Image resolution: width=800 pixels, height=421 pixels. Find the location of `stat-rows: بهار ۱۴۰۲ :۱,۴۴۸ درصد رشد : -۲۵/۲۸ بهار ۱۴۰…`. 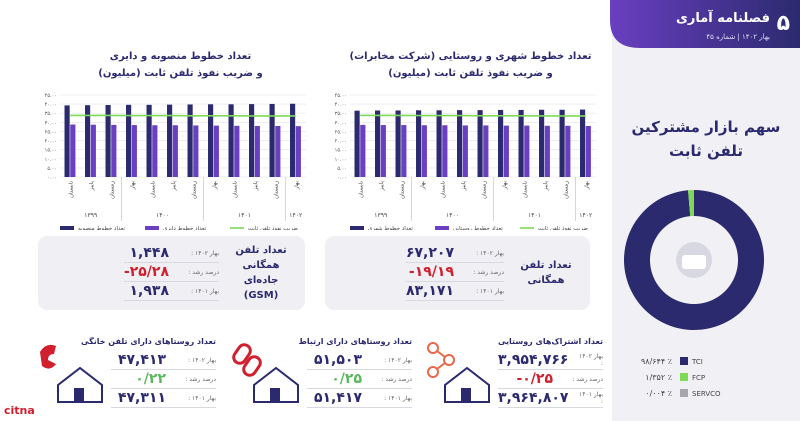

stat-rows: بهار ۱۴۰۲ :۱,۴۴۸ درصد رشد : -۲۵/۲۸ بهار ۱۴۰… is located at coordinates (171, 273).